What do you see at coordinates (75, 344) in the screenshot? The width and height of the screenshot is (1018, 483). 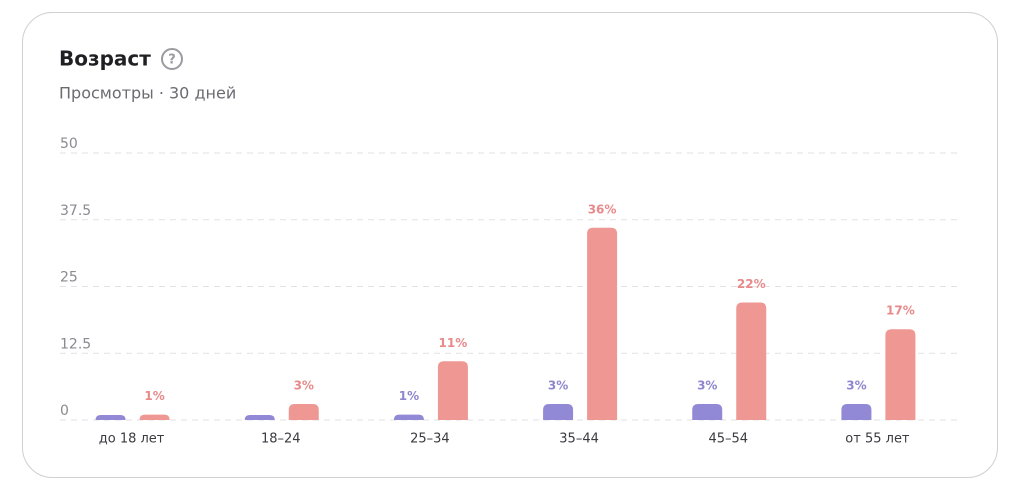 I see `y-tick-label: 12.5` at bounding box center [75, 344].